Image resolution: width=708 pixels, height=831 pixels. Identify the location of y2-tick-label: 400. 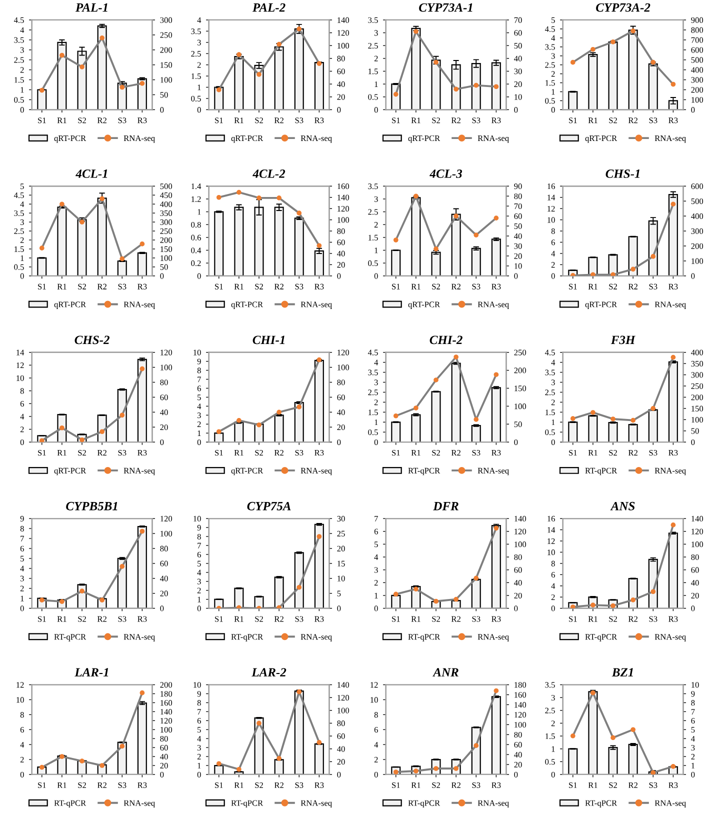
(697, 353).